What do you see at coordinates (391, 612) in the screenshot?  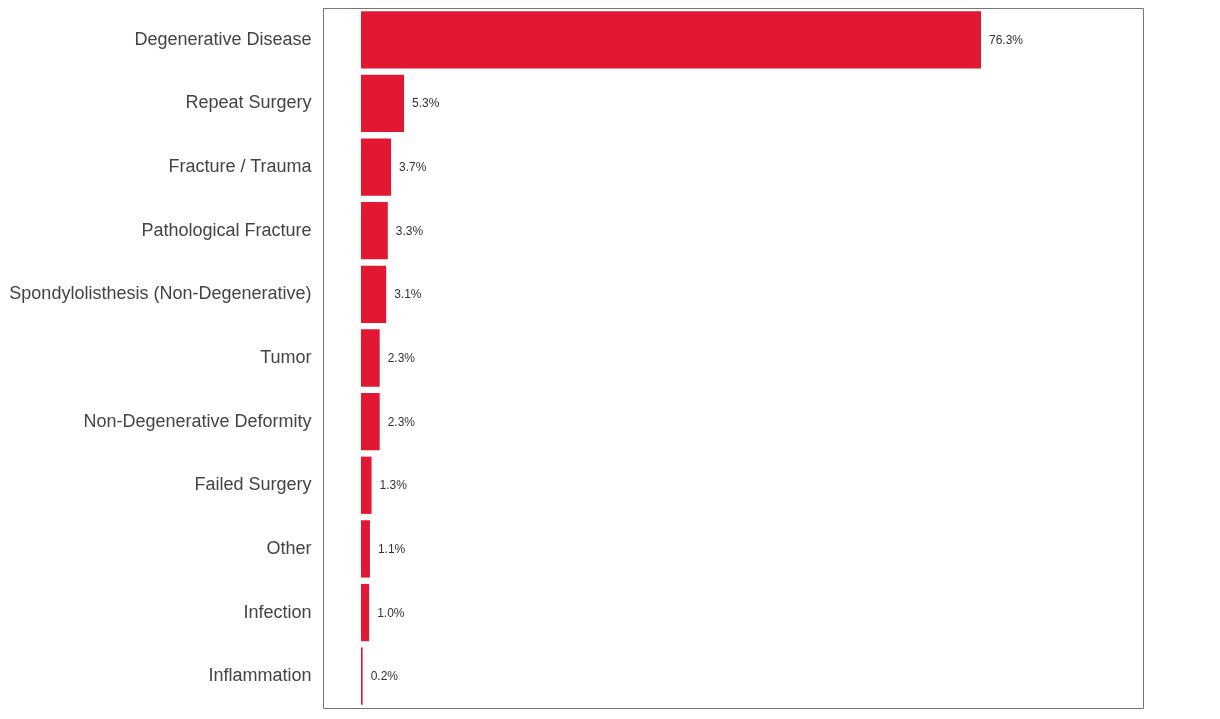 I see `data-label: 1.0%` at bounding box center [391, 612].